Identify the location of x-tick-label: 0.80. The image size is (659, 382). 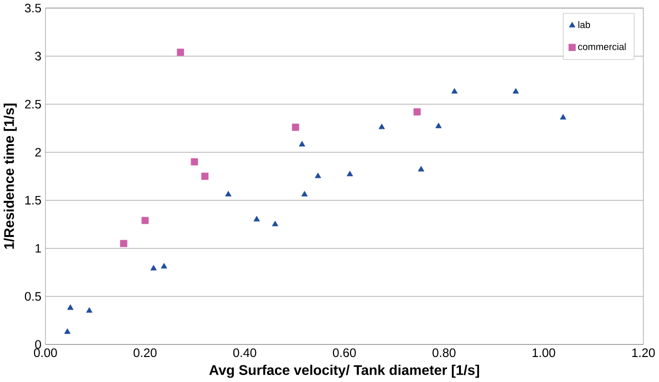
(444, 353).